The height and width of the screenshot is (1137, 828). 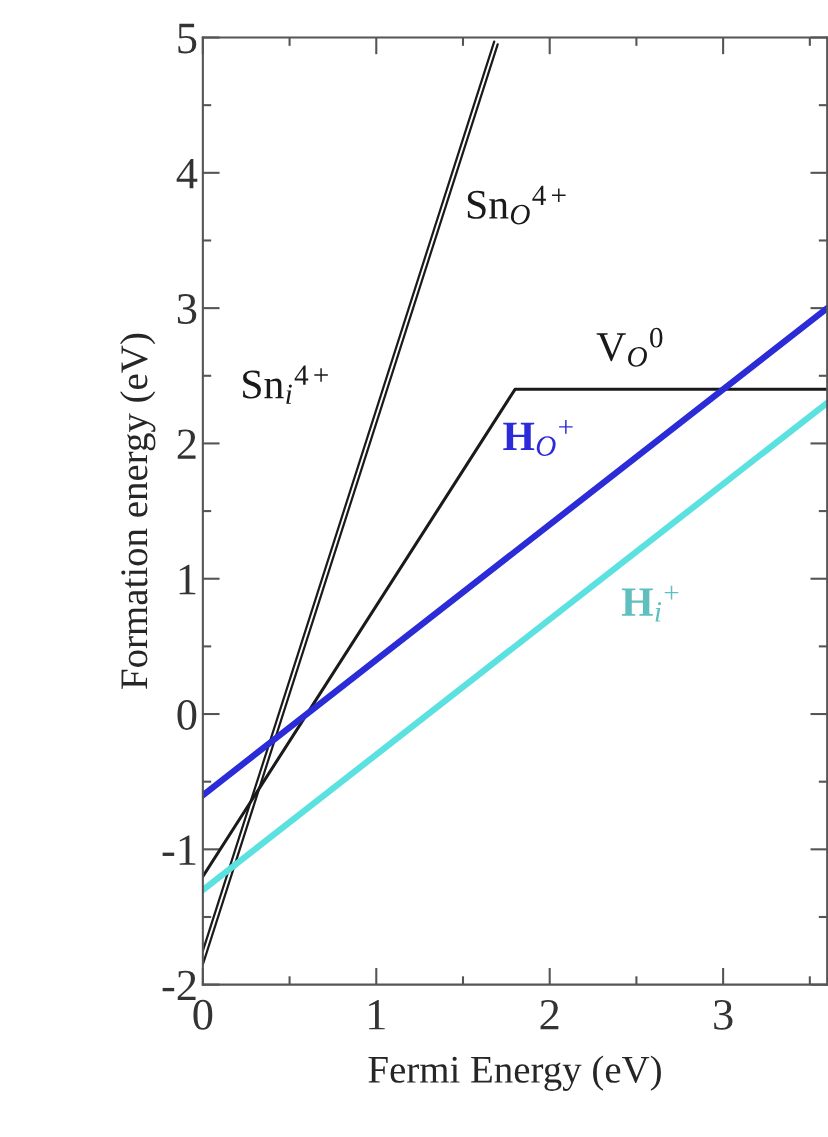 I want to click on x-axis-title: Fermi Energy (eV), so click(x=514, y=1073).